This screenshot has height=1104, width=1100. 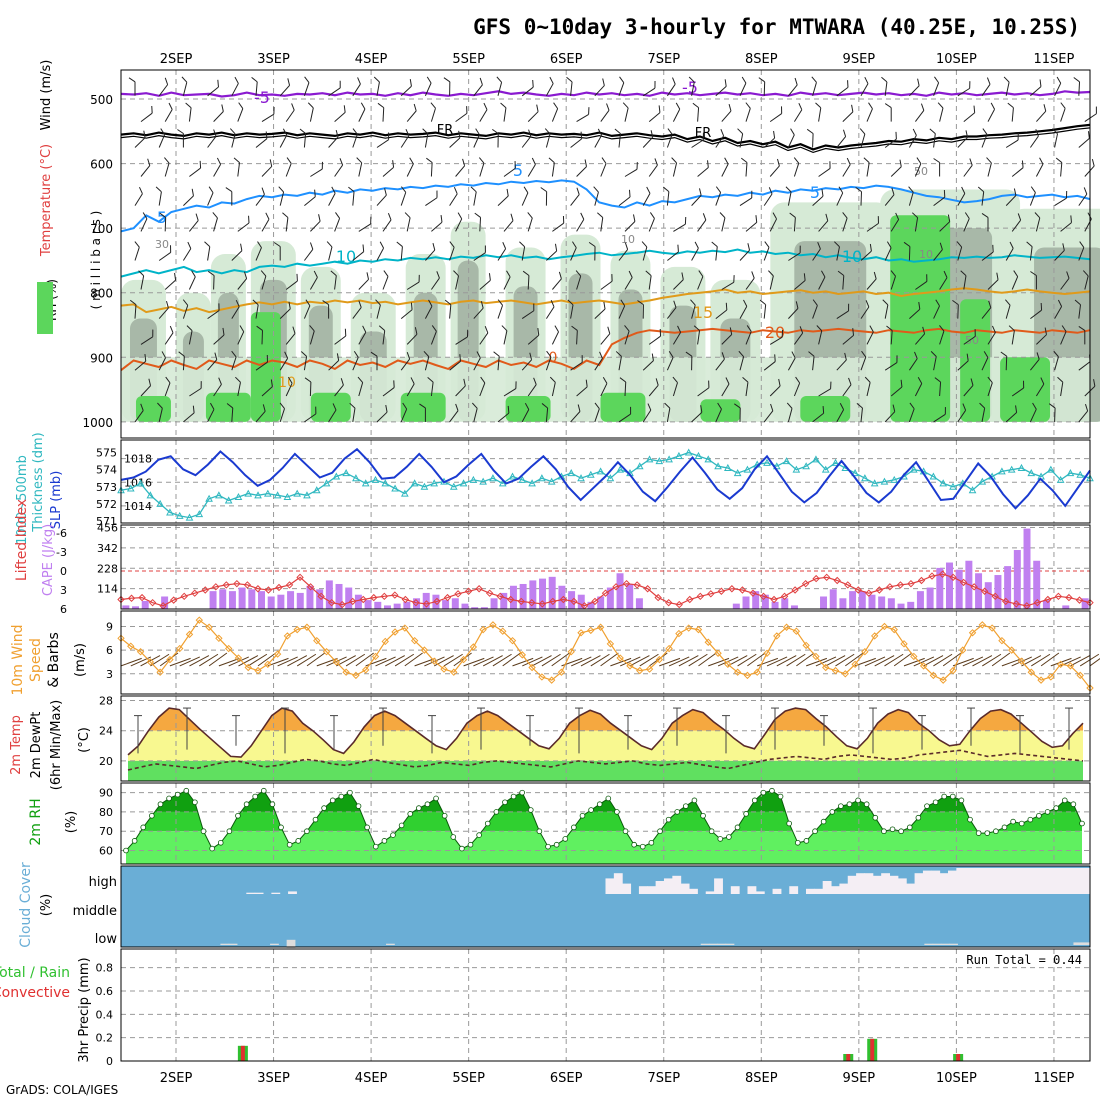 What do you see at coordinates (16, 745) in the screenshot?
I see `temp-axis-label-a: 2m Temp` at bounding box center [16, 745].